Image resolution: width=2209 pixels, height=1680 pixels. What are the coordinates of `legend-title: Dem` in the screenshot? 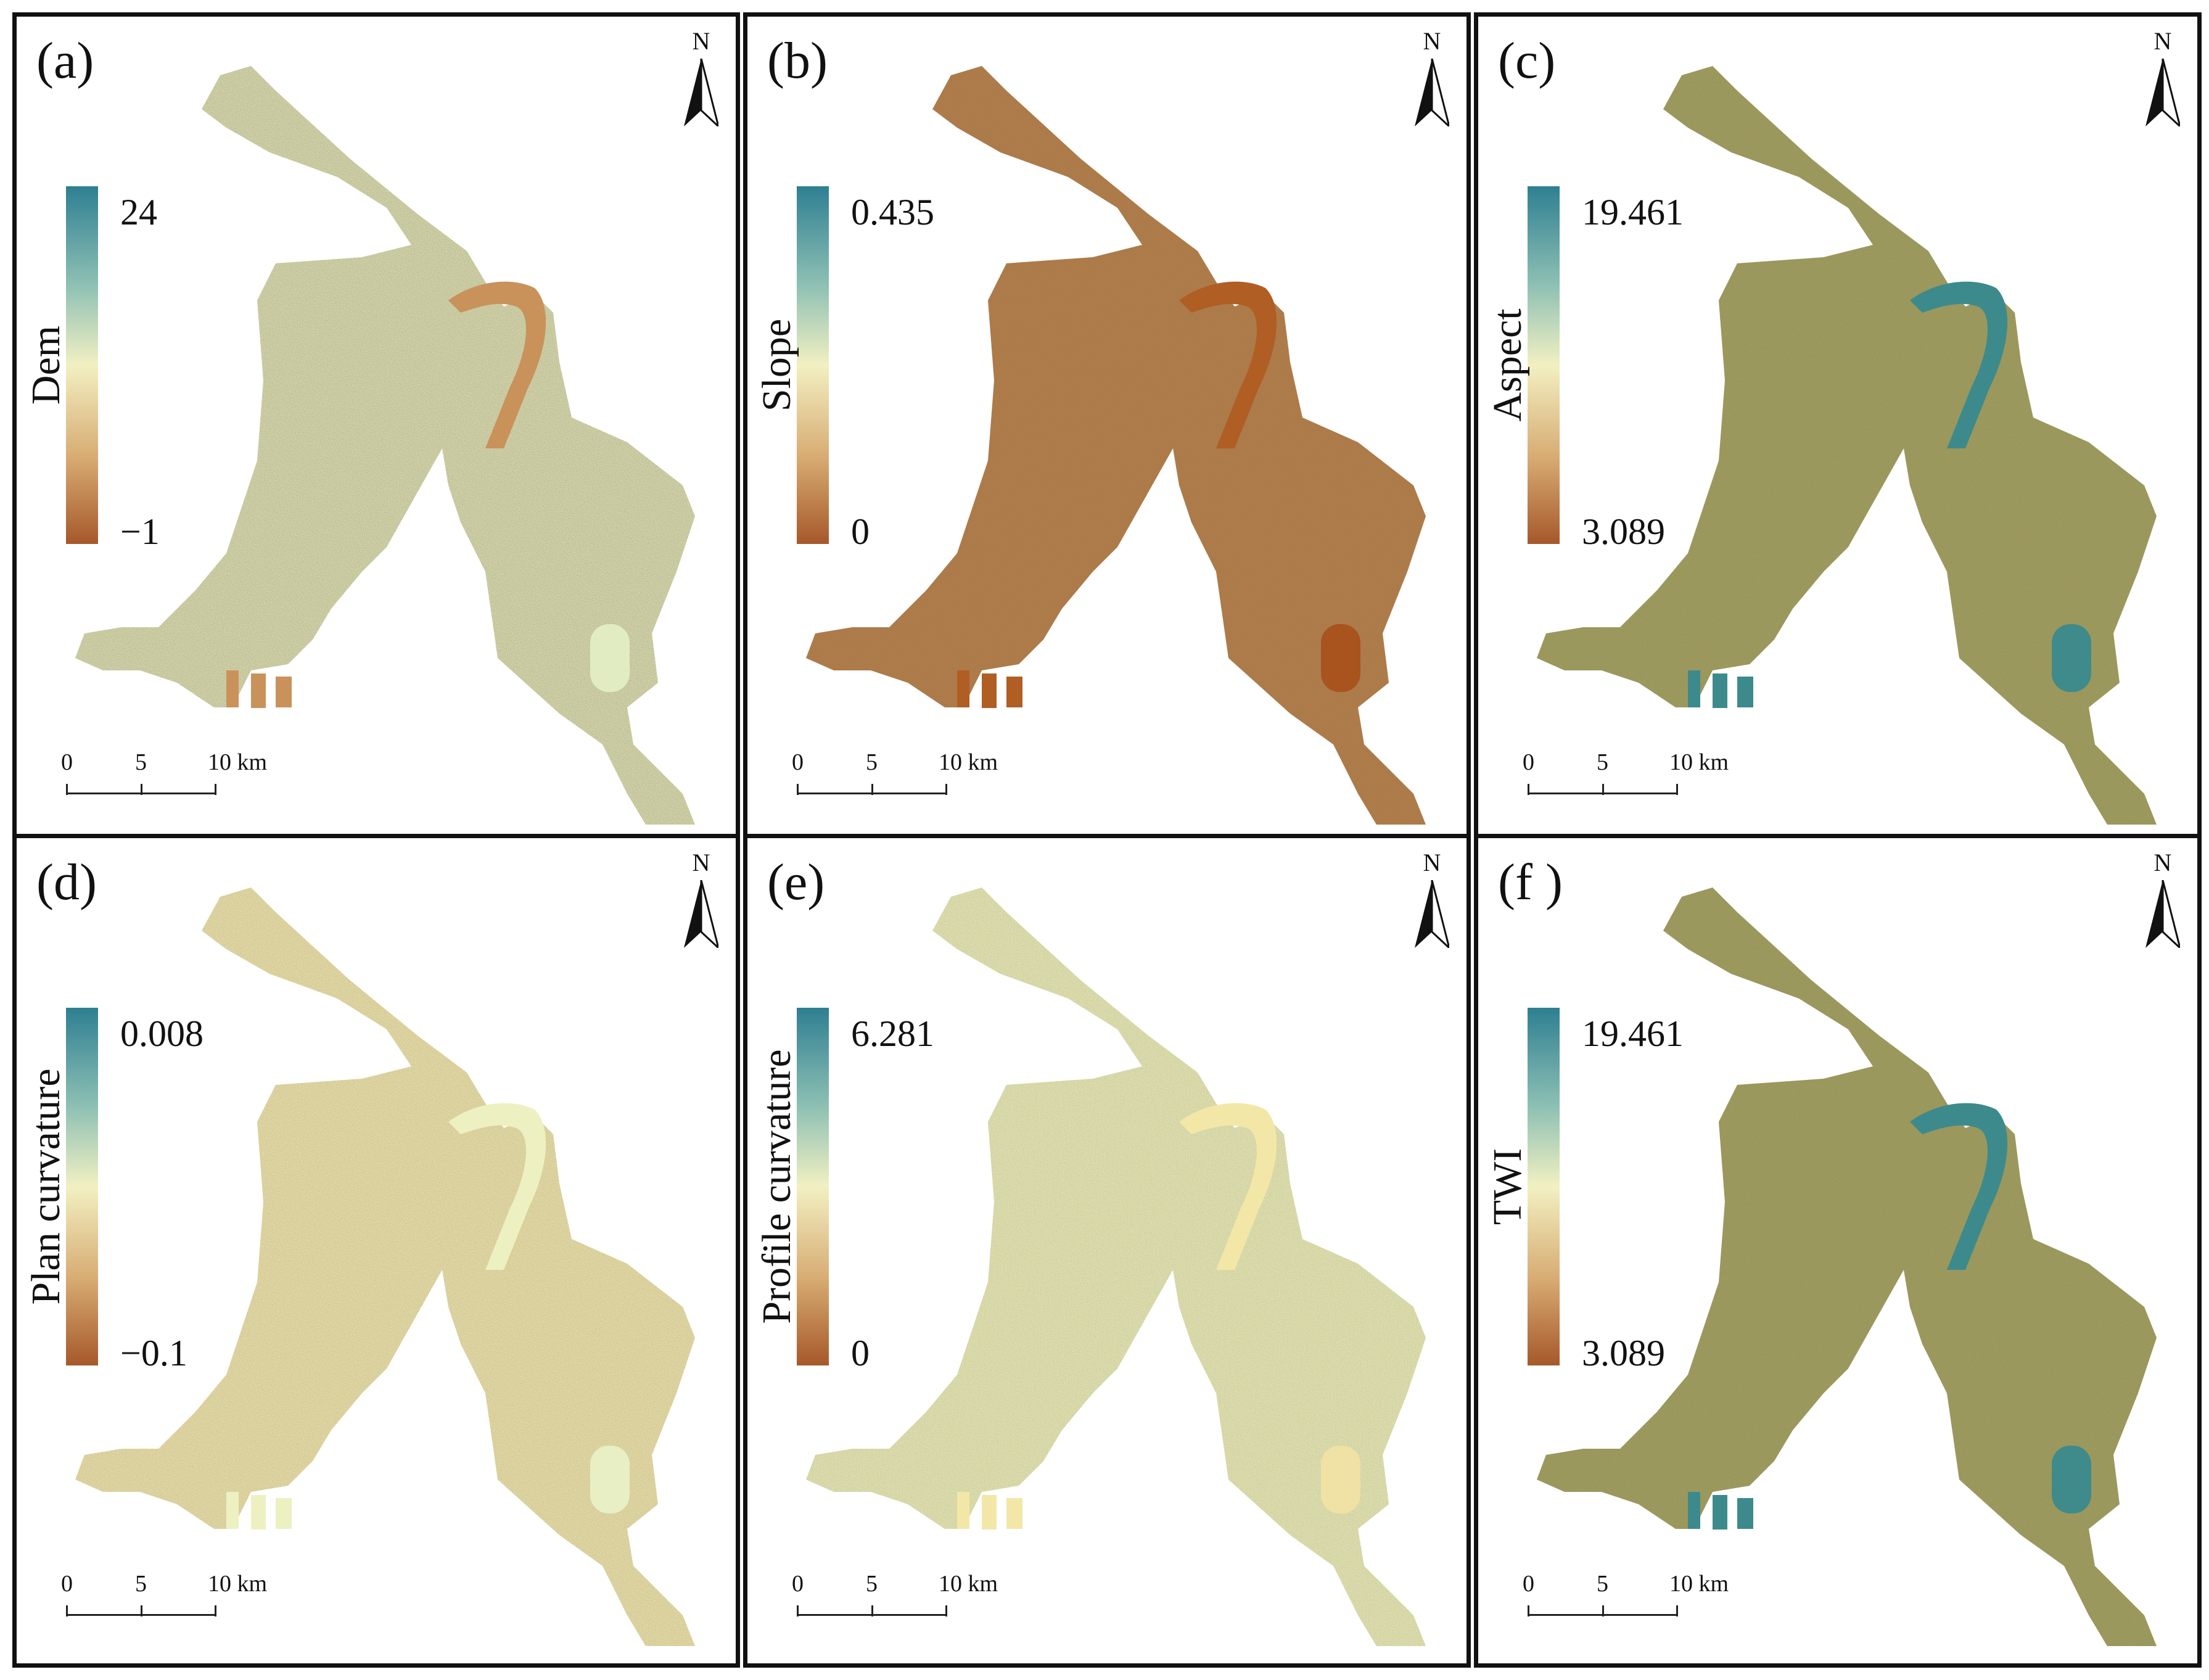 It's located at (45, 365).